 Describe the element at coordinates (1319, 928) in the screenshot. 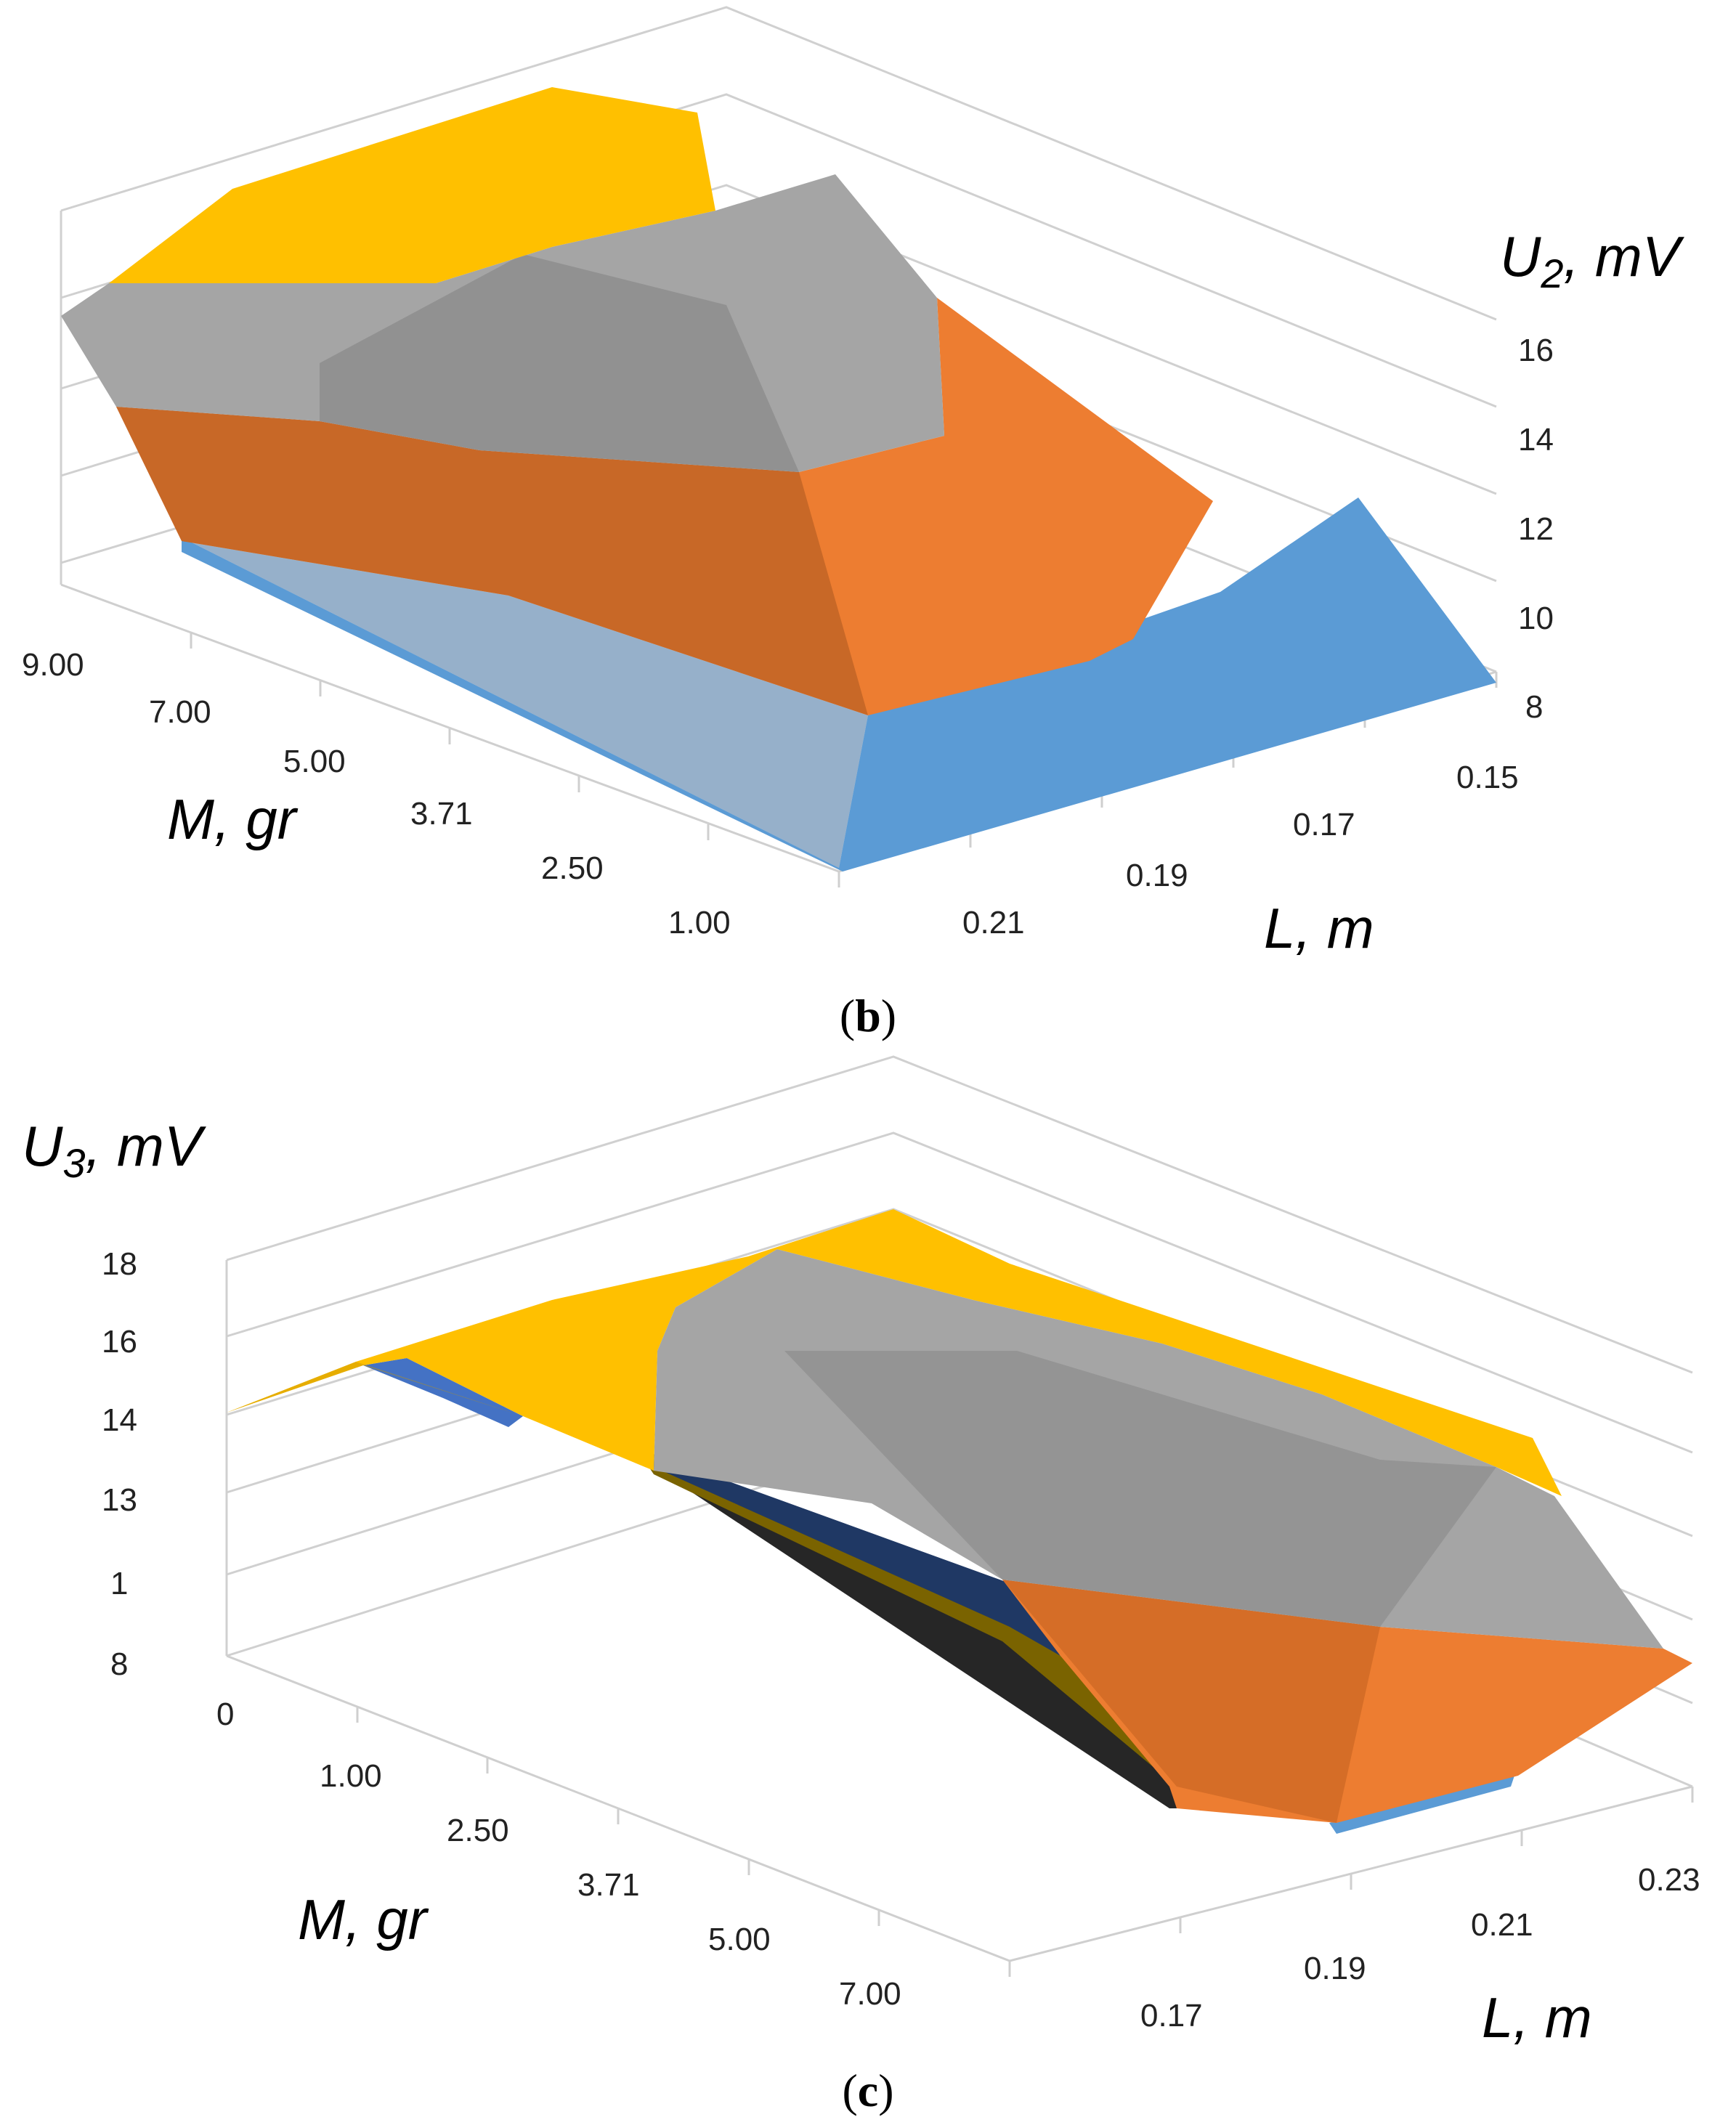

I see `chart-b-y-title: L, m` at that location.